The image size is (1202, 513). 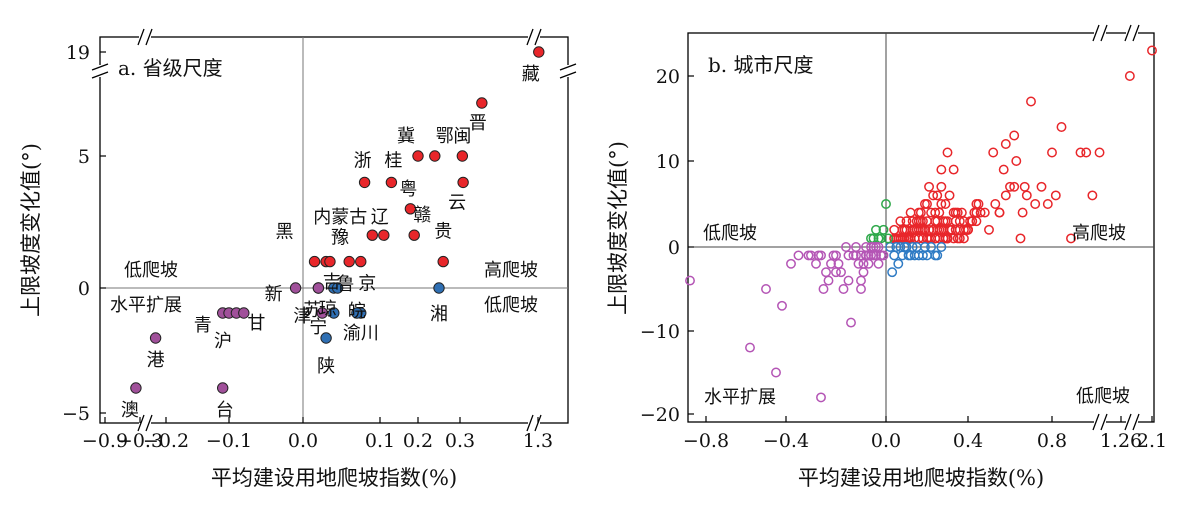 What do you see at coordinates (531, 74) in the screenshot?
I see `panel-a-point-label: 藏` at bounding box center [531, 74].